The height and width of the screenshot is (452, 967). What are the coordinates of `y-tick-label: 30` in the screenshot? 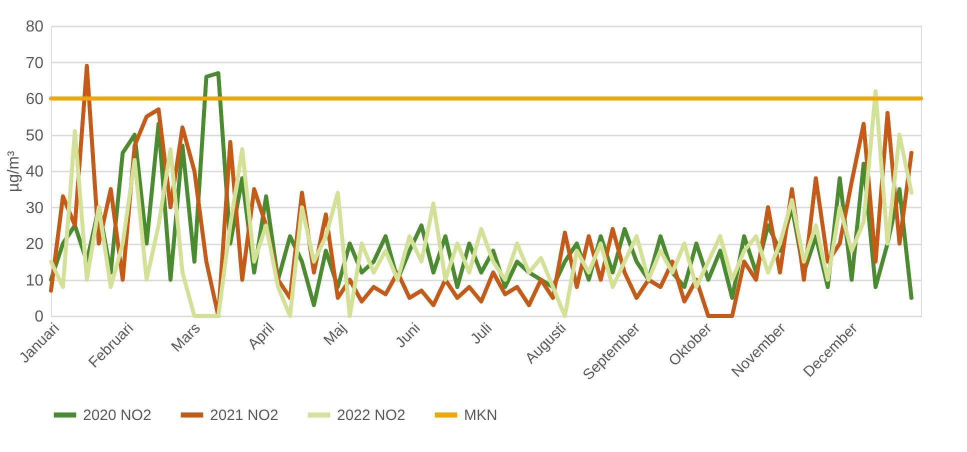 It's located at (35, 208).